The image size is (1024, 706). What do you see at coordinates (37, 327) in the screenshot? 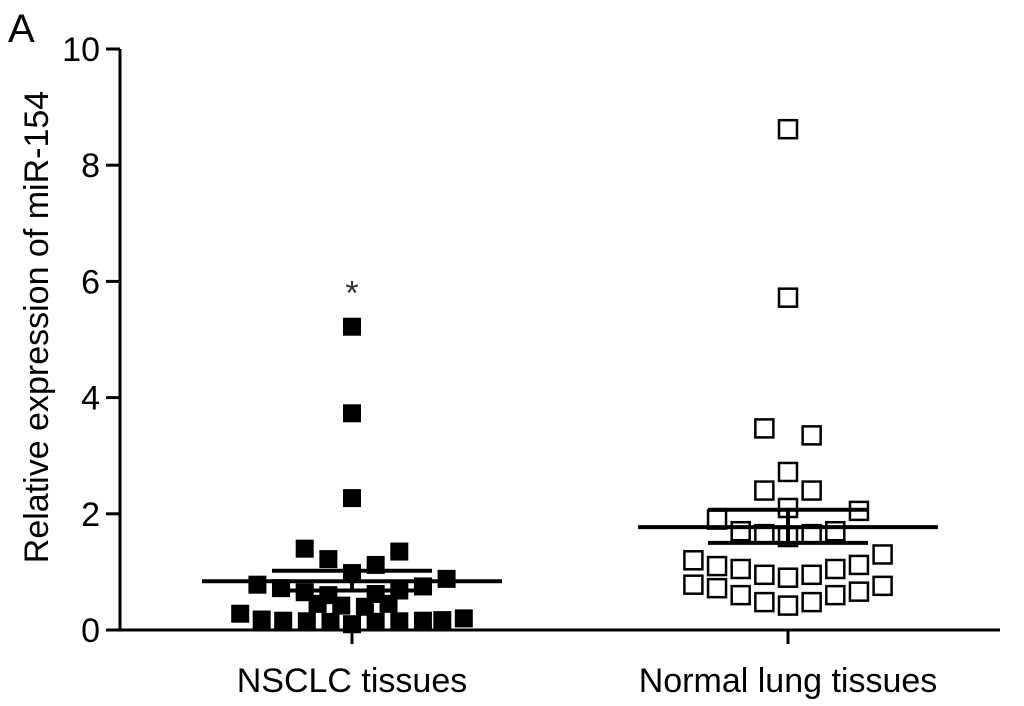
I see `y-axis-label: Relative expression of miR-154` at bounding box center [37, 327].